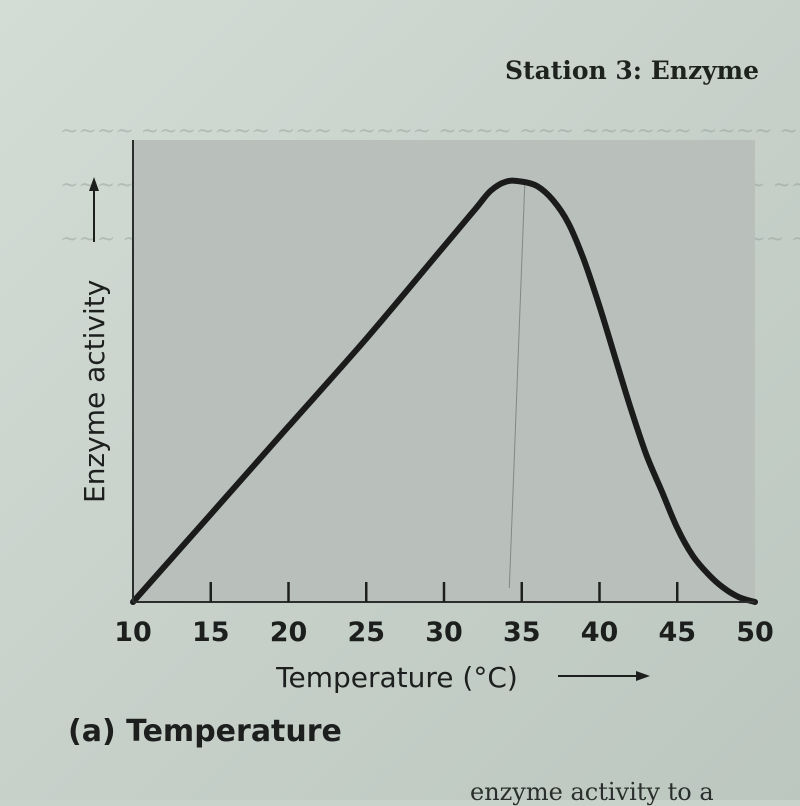 This screenshot has width=800, height=806. What do you see at coordinates (444, 592) in the screenshot?
I see `x-ticks` at bounding box center [444, 592].